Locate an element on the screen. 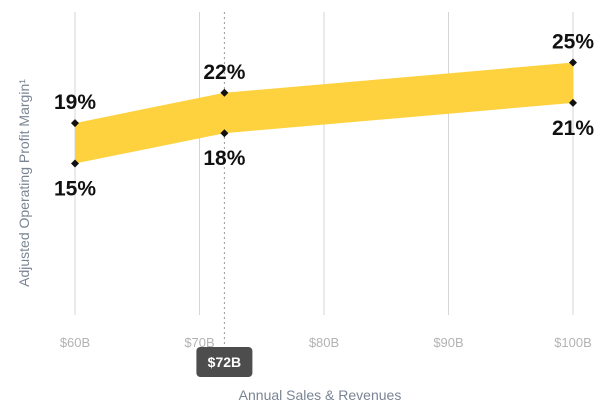  x-tick-labels: $60B $70B $80B $90B $100B is located at coordinates (326, 342).